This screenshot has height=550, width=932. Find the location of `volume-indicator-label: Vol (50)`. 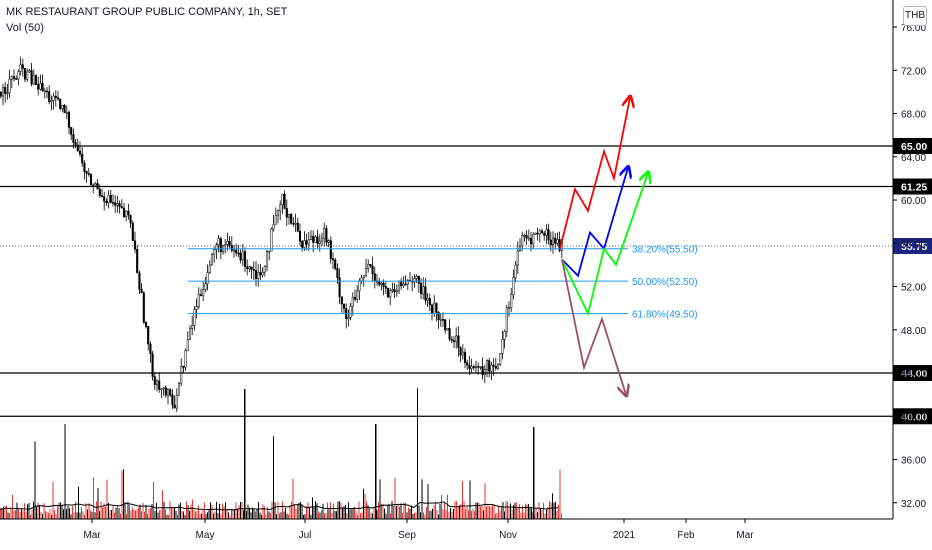

volume-indicator-label: Vol (50) is located at coordinates (25, 28).